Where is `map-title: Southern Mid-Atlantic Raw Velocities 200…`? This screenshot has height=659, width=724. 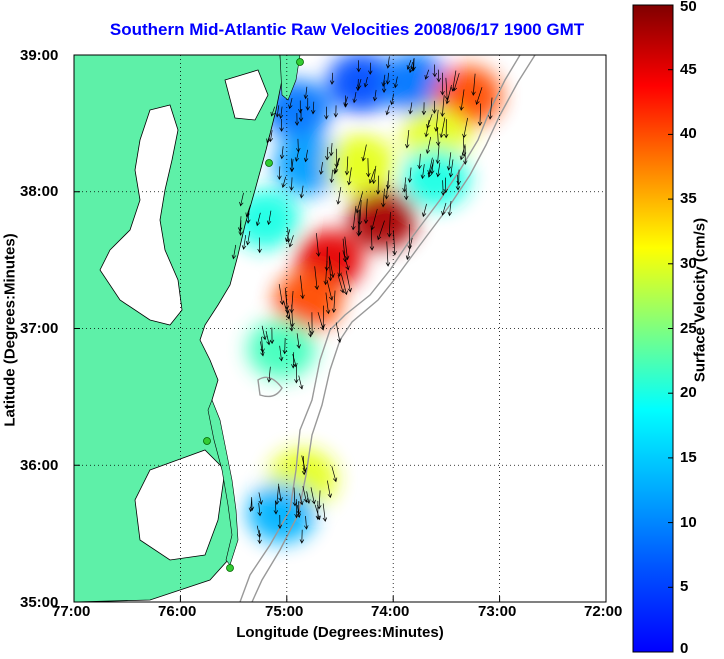
map-title: Southern Mid-Atlantic Raw Velocities 200… is located at coordinates (347, 29).